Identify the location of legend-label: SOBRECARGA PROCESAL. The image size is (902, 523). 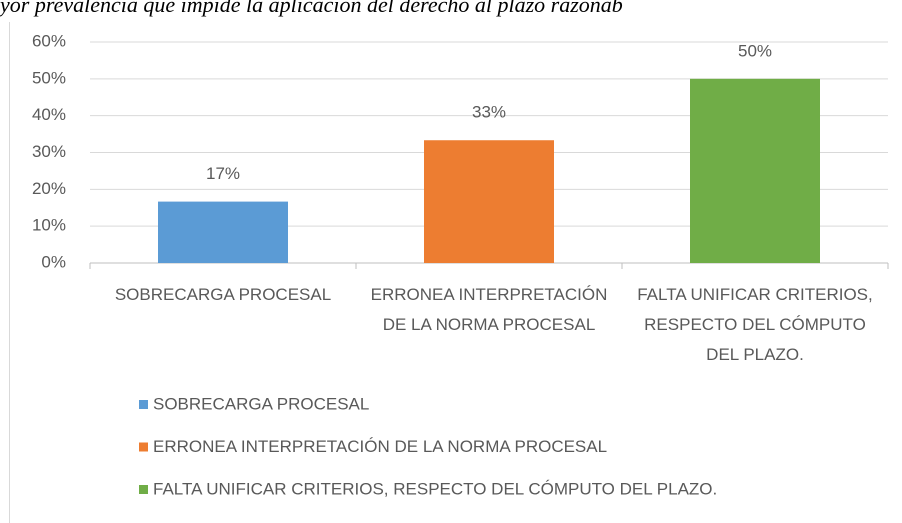
(261, 403).